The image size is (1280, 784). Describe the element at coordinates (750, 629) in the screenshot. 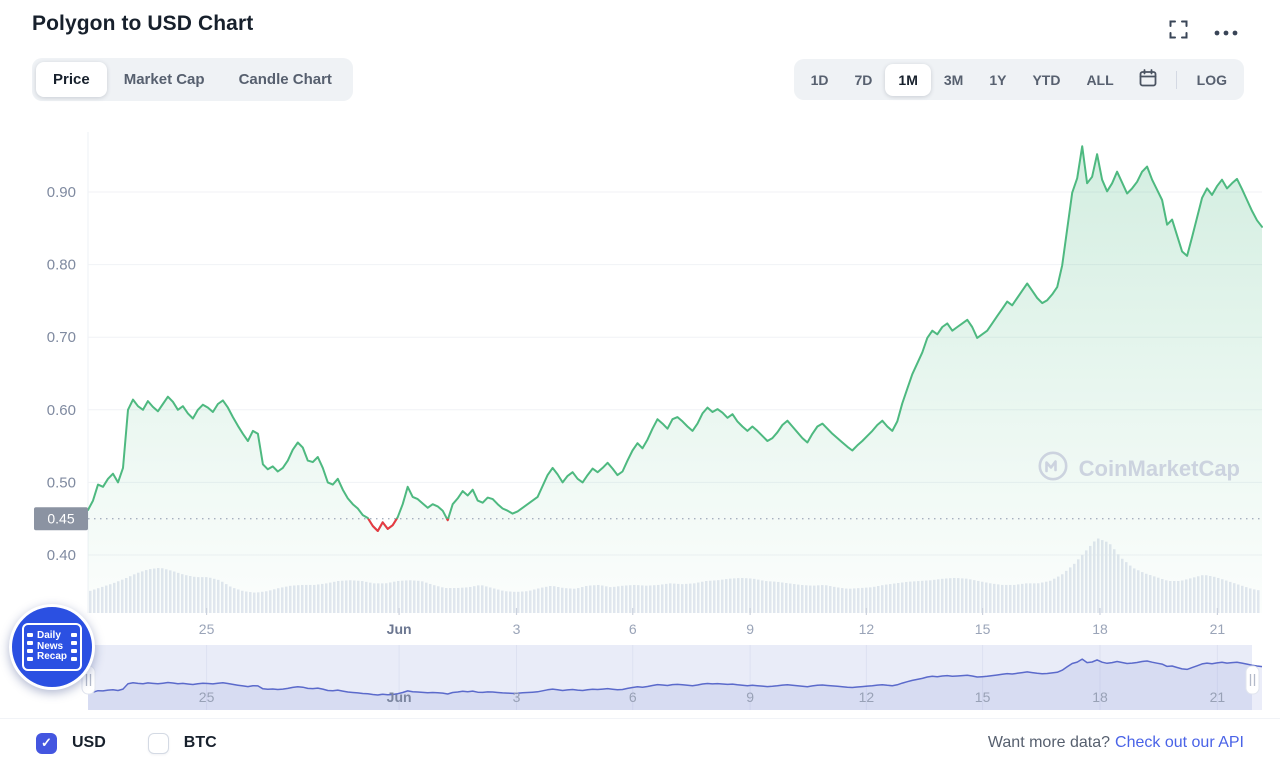

I see `x-axis-label: 9` at that location.